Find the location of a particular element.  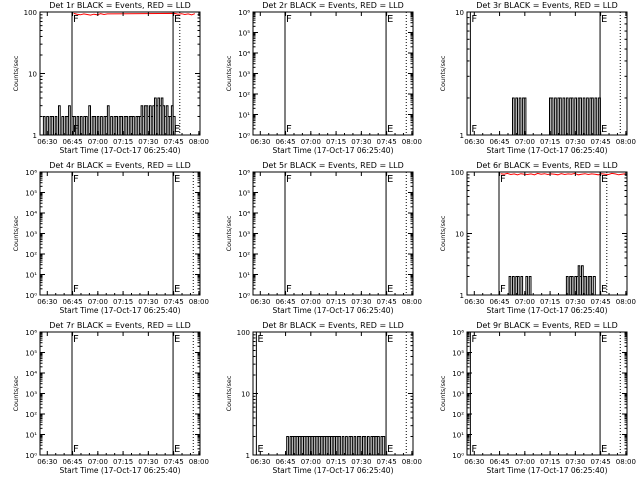

events-series-line is located at coordinates (109, 116).